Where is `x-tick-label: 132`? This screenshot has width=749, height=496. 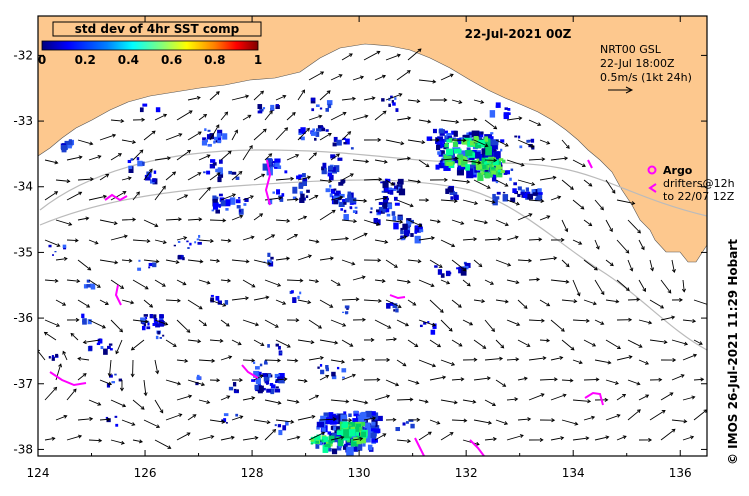
x-tick-label: 132 is located at coordinates (466, 473).